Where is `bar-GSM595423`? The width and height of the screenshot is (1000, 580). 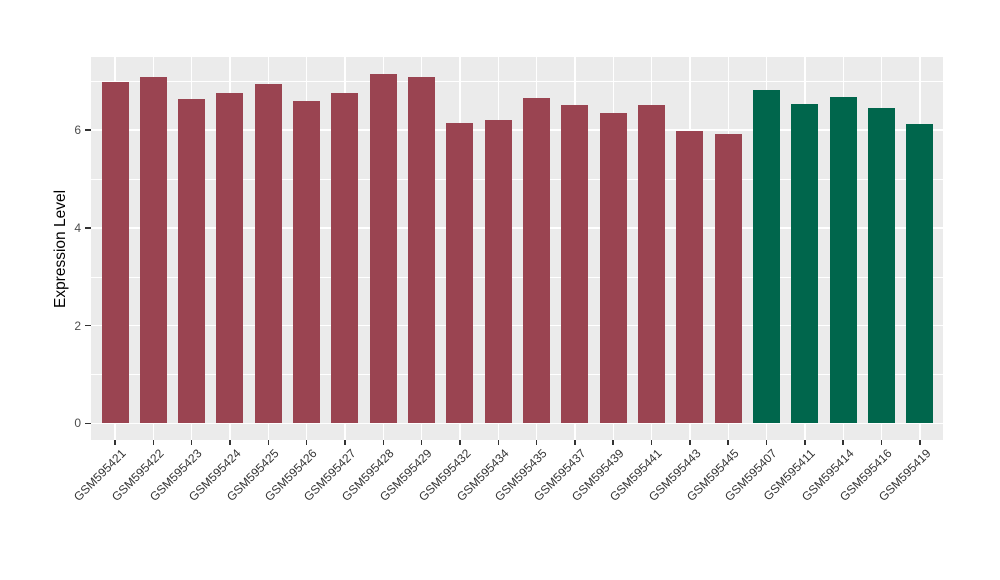
bar-GSM595423 is located at coordinates (192, 261).